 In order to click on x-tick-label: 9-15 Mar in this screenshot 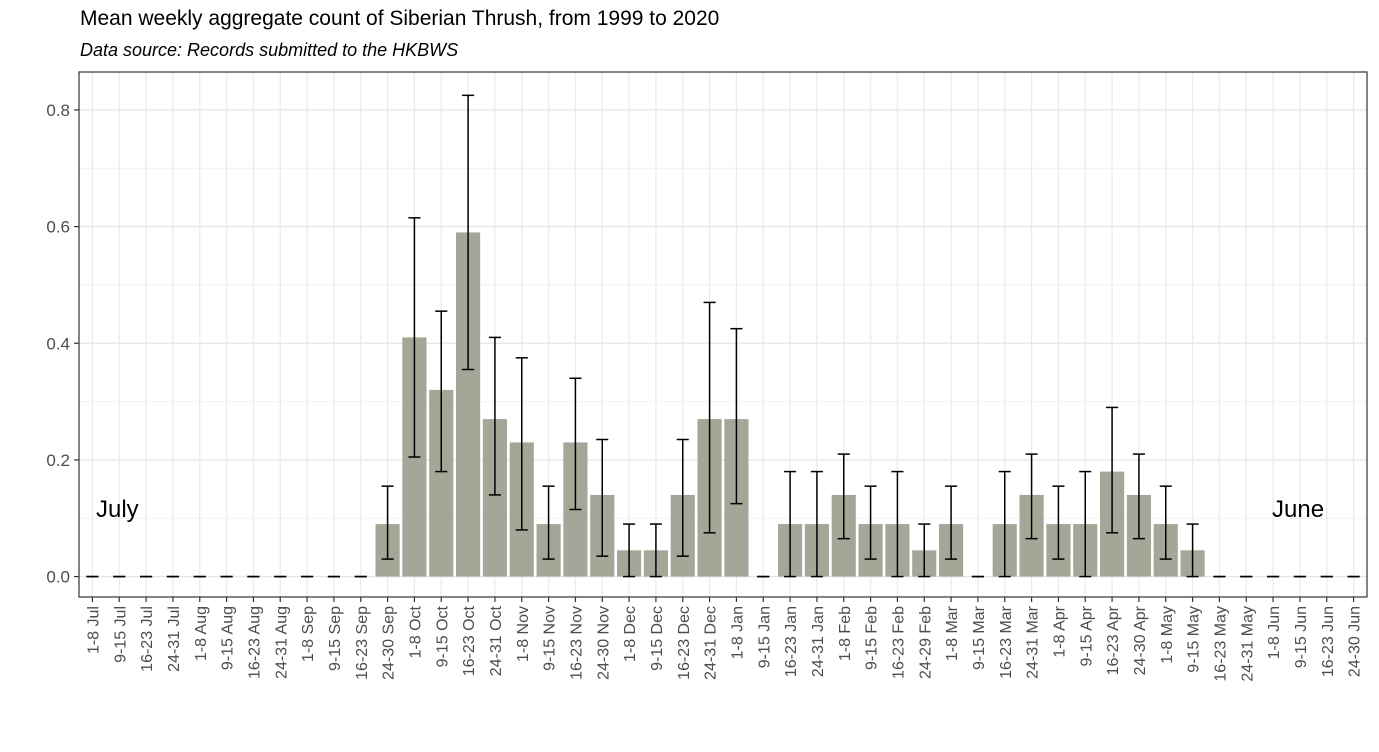, I will do `click(979, 637)`.